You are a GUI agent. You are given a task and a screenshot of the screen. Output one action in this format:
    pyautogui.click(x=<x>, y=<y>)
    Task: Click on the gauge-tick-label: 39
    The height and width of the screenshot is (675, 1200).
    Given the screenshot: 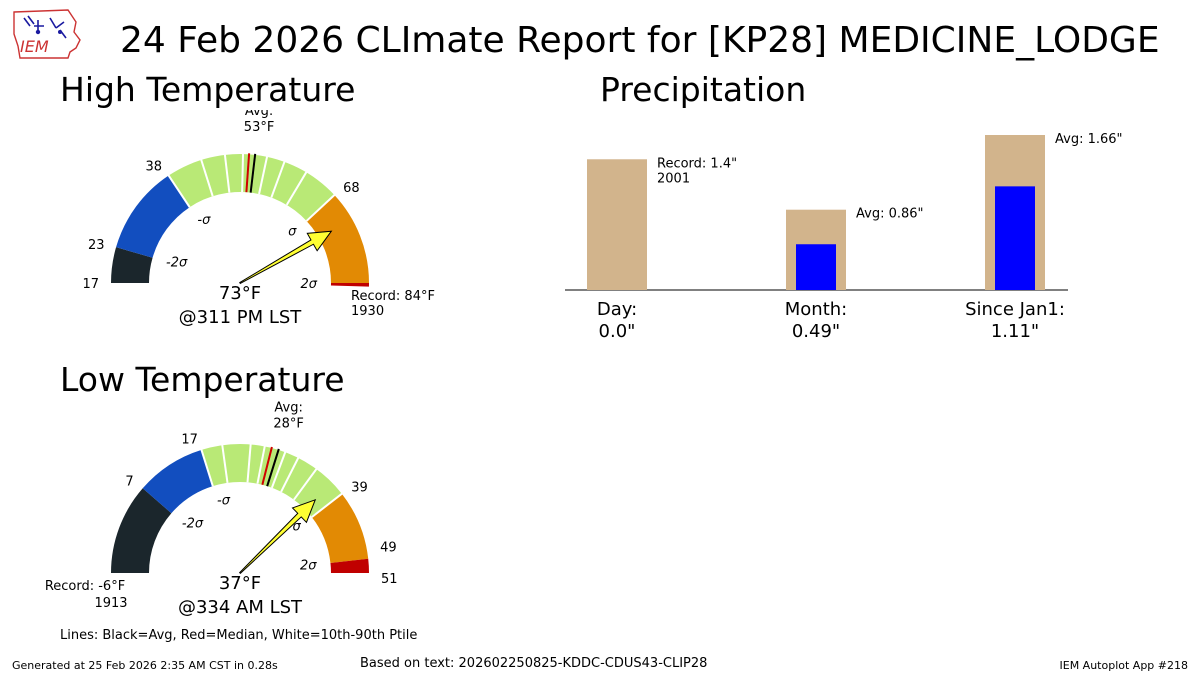 What is the action you would take?
    pyautogui.click(x=359, y=487)
    